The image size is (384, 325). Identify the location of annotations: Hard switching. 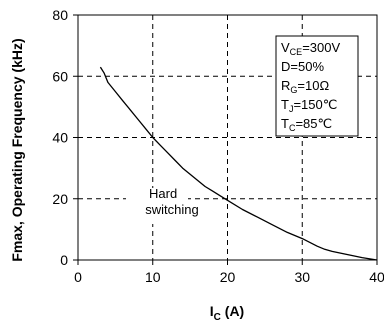
(162, 205).